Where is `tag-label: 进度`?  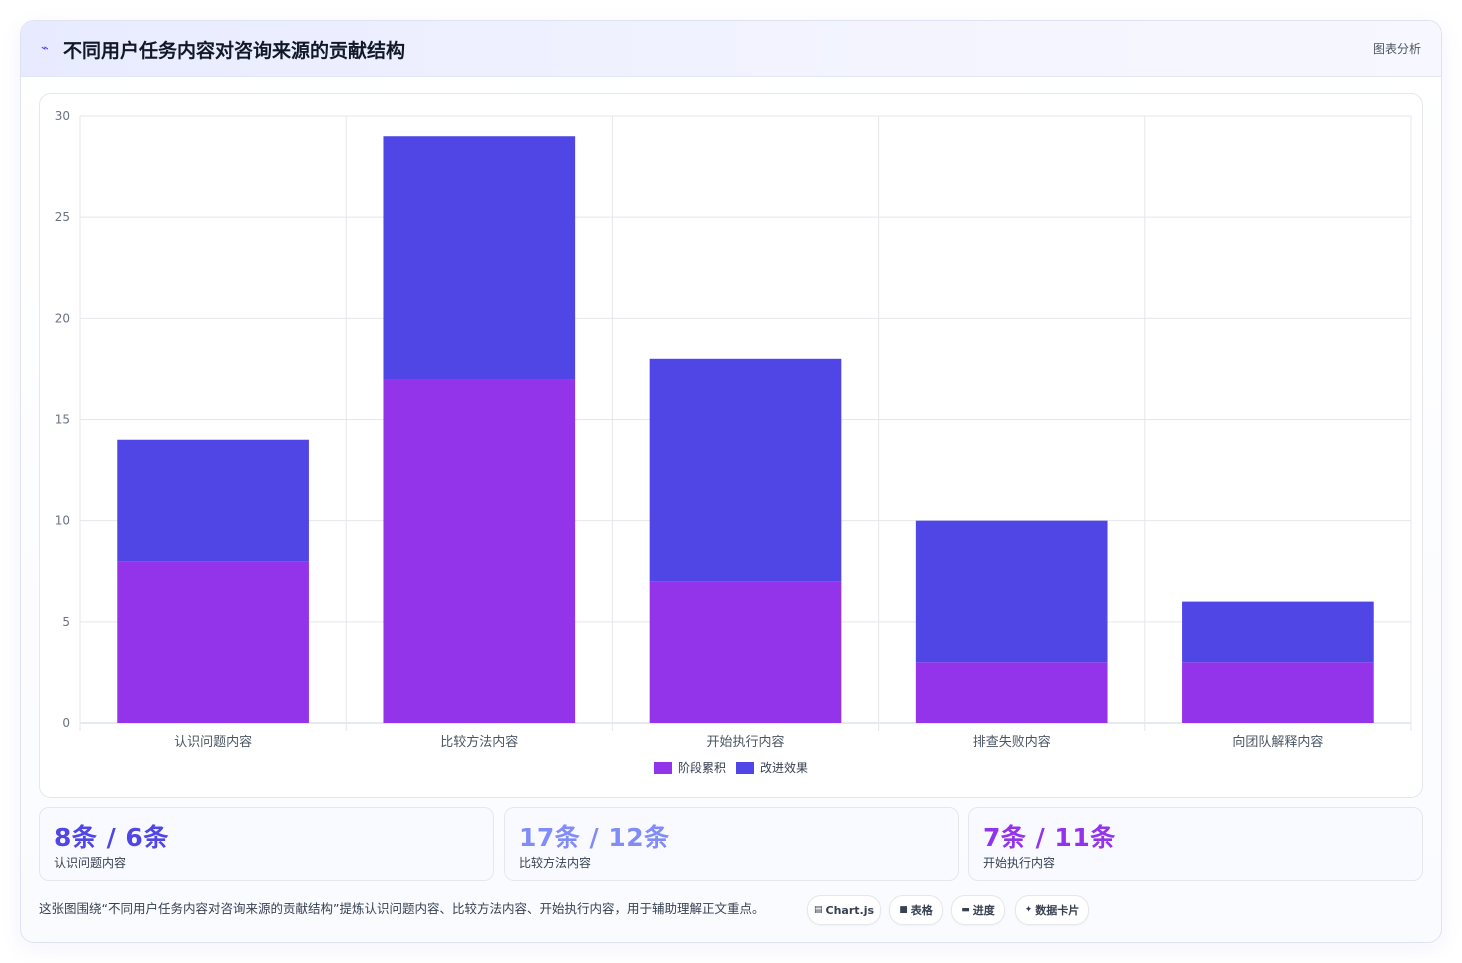 tag-label: 进度 is located at coordinates (983, 910).